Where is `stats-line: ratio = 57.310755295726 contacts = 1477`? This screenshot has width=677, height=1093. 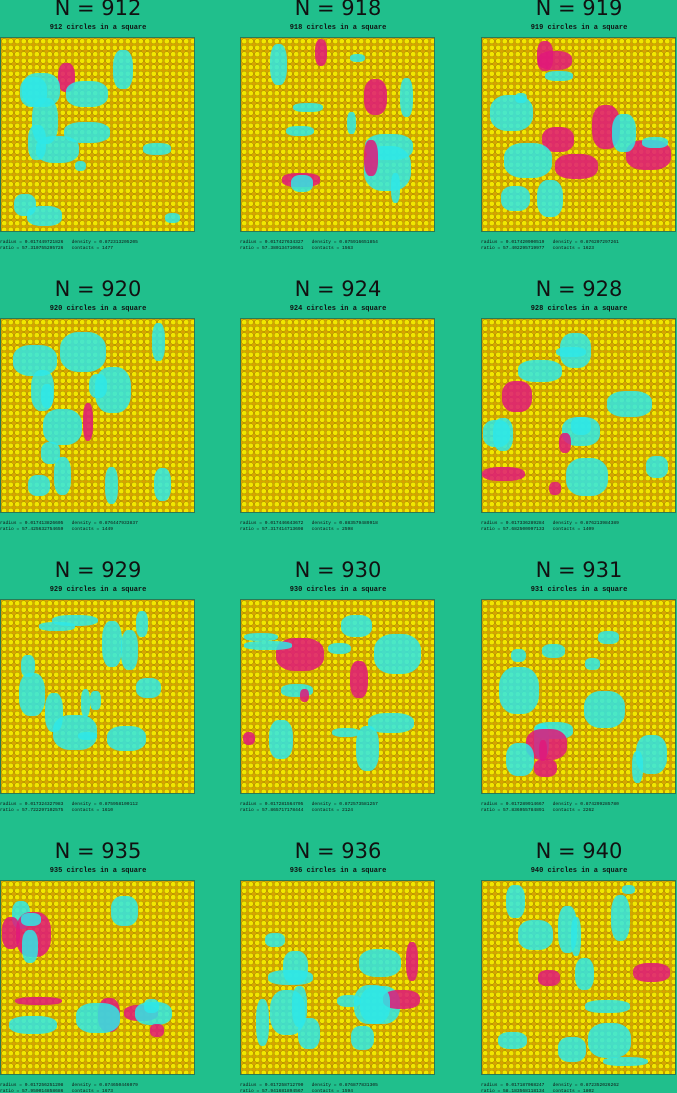 stats-line: ratio = 57.310755295726 contacts = 1477 is located at coordinates (57, 248).